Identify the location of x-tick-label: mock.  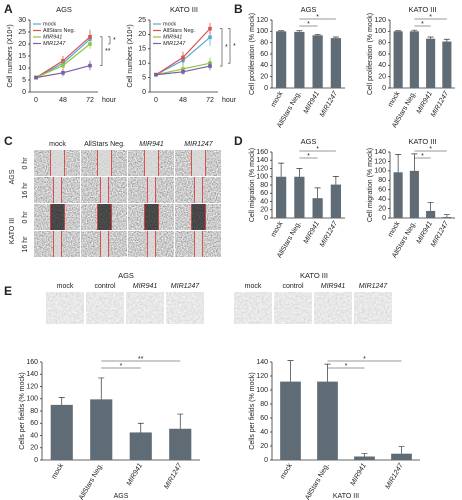
(277, 99).